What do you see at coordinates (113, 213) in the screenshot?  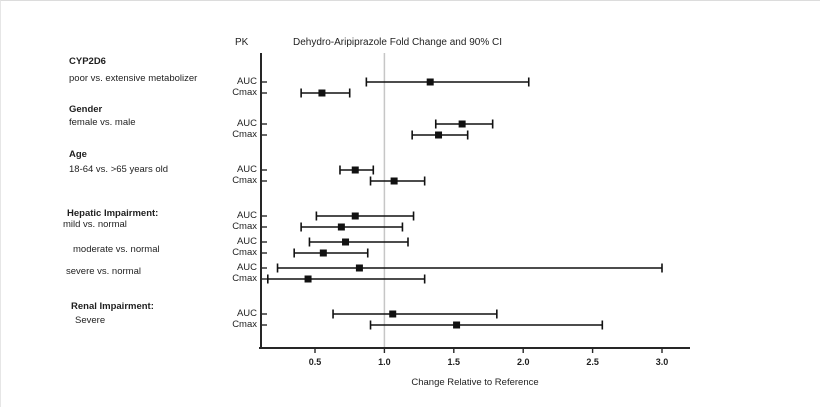 I see `section-heading: Hepatic Impairment:` at bounding box center [113, 213].